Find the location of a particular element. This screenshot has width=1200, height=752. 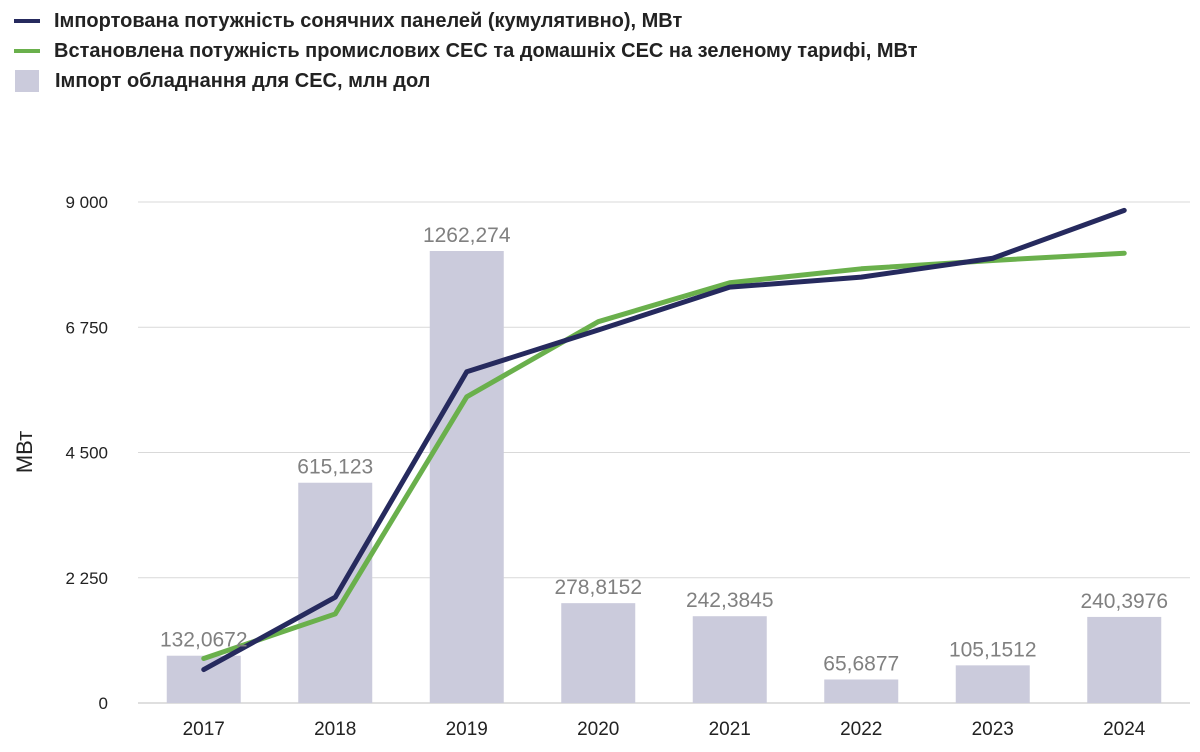

bar-data-label: 240,3976 is located at coordinates (1124, 601).